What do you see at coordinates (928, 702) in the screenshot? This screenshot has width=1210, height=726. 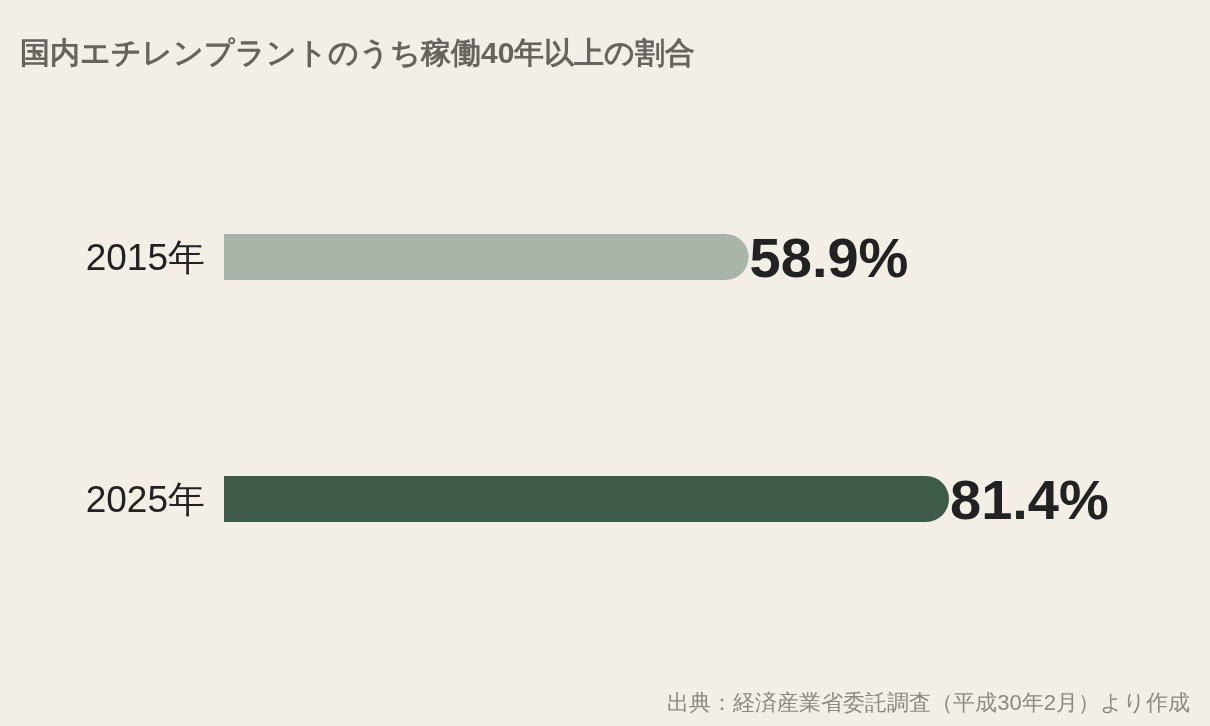 I see `annotation: 出典：経済産業省委託調査（平成30年2月）より作成` at bounding box center [928, 702].